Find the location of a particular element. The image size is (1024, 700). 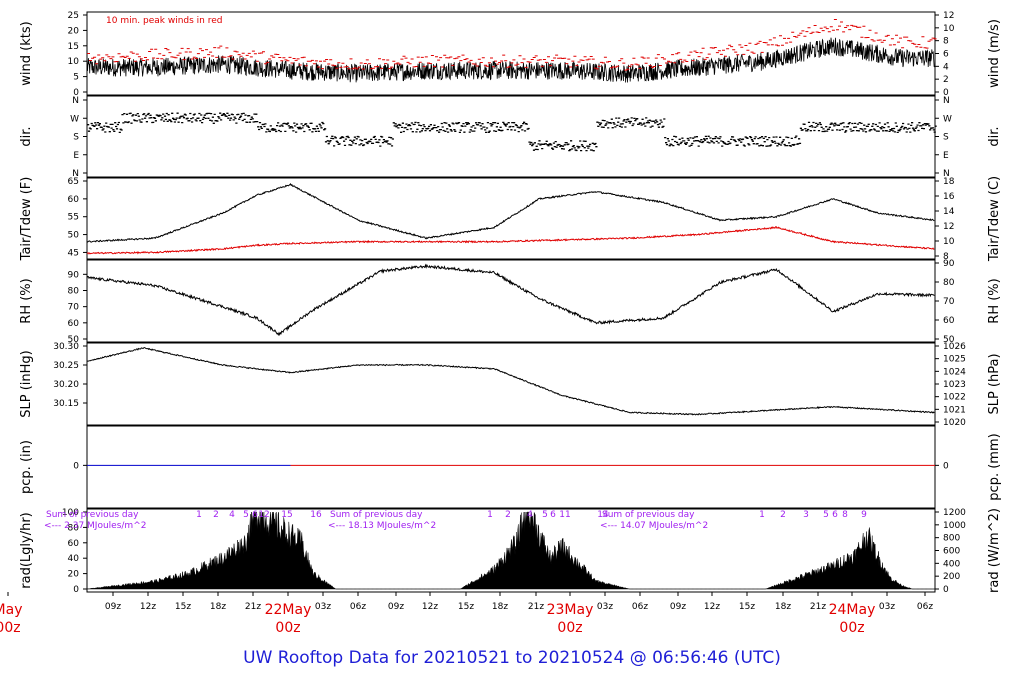

ylabel-left-wind: wind (kts) is located at coordinates (26, 53).